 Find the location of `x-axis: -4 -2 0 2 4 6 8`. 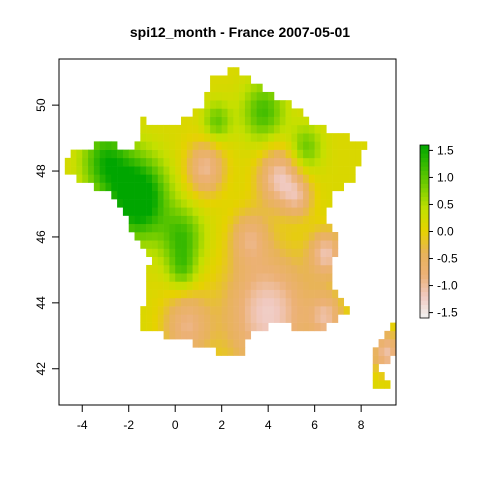

x-axis: -4 -2 0 2 4 6 8 is located at coordinates (221, 418).